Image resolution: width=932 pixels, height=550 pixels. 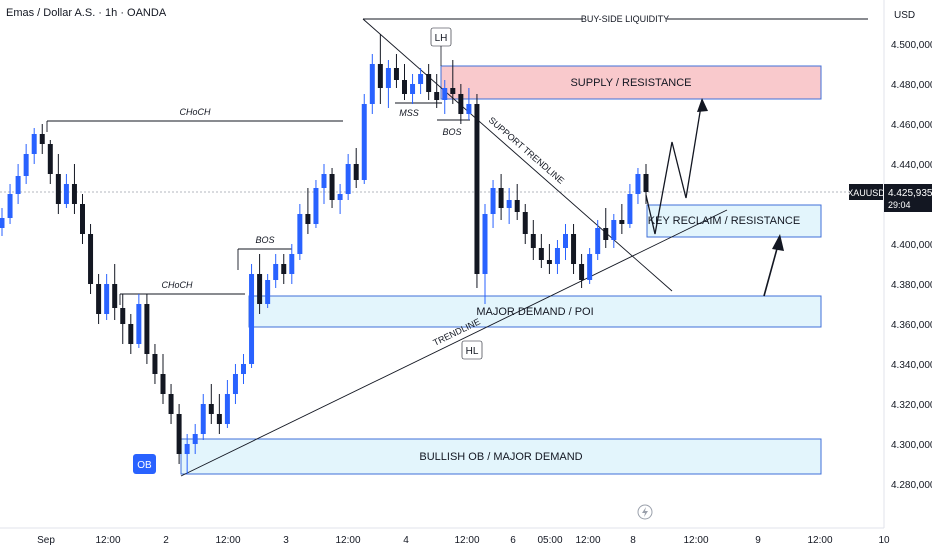 I want to click on major-demand-zone: MAJOR DEMAND / POI, so click(x=535, y=311).